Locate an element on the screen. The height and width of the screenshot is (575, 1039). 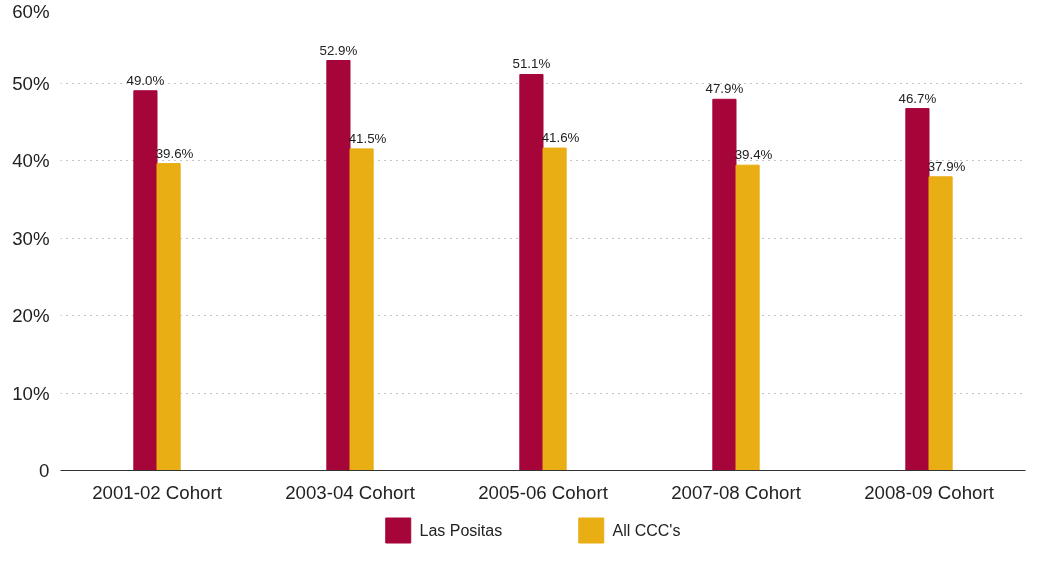
y-tick-label: 0 is located at coordinates (44, 470).